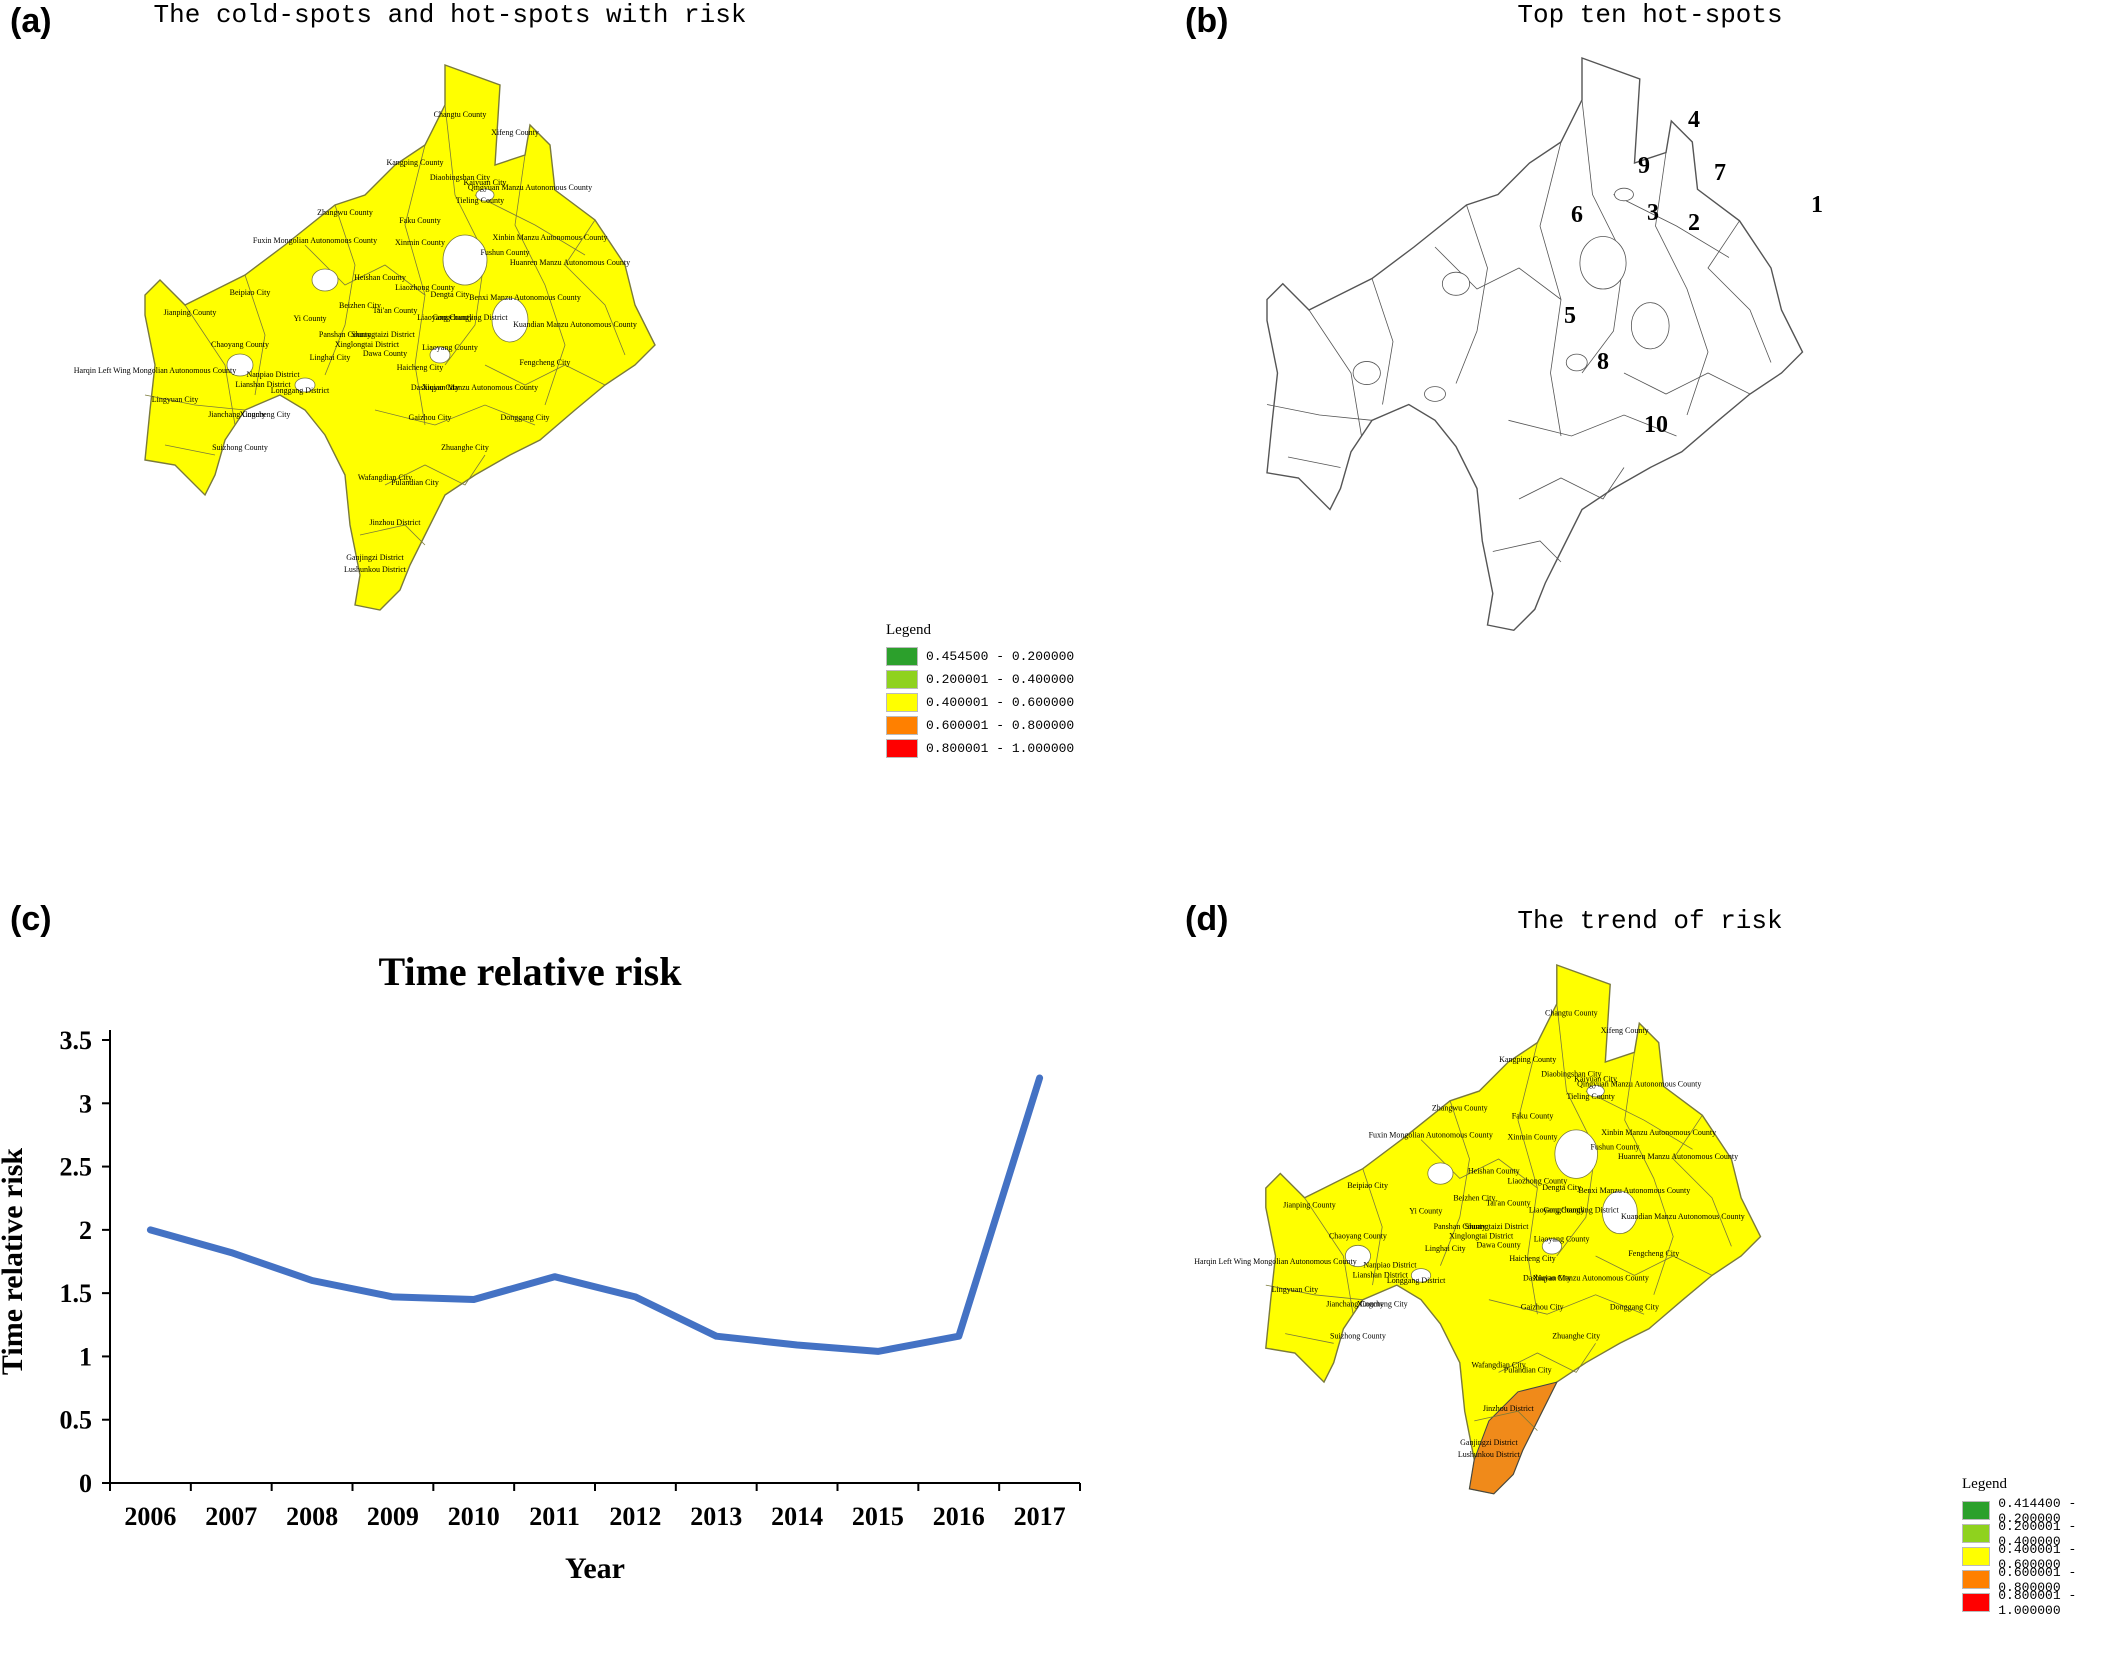 This screenshot has width=2128, height=1655. What do you see at coordinates (1591, 1277) in the screenshot?
I see `county-label: Xiuyan Manzu Autonomous County` at bounding box center [1591, 1277].